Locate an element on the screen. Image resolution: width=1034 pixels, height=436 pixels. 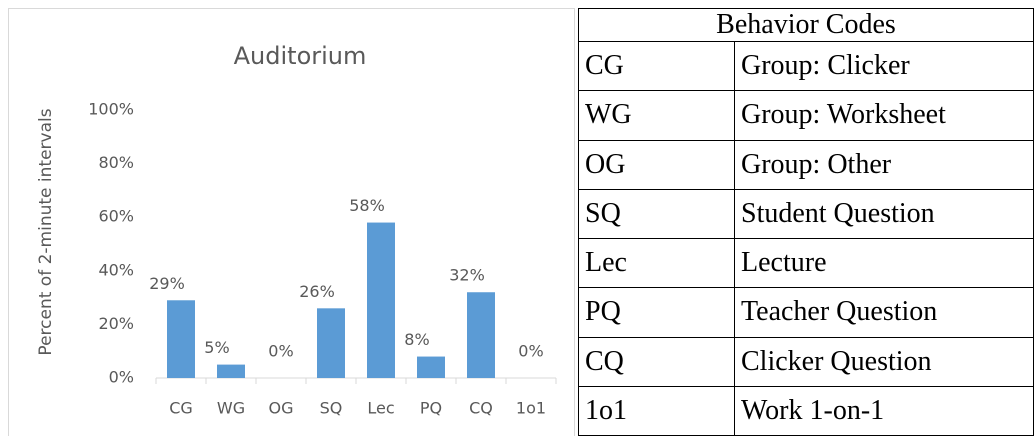
value-label: 29% is located at coordinates (167, 283).